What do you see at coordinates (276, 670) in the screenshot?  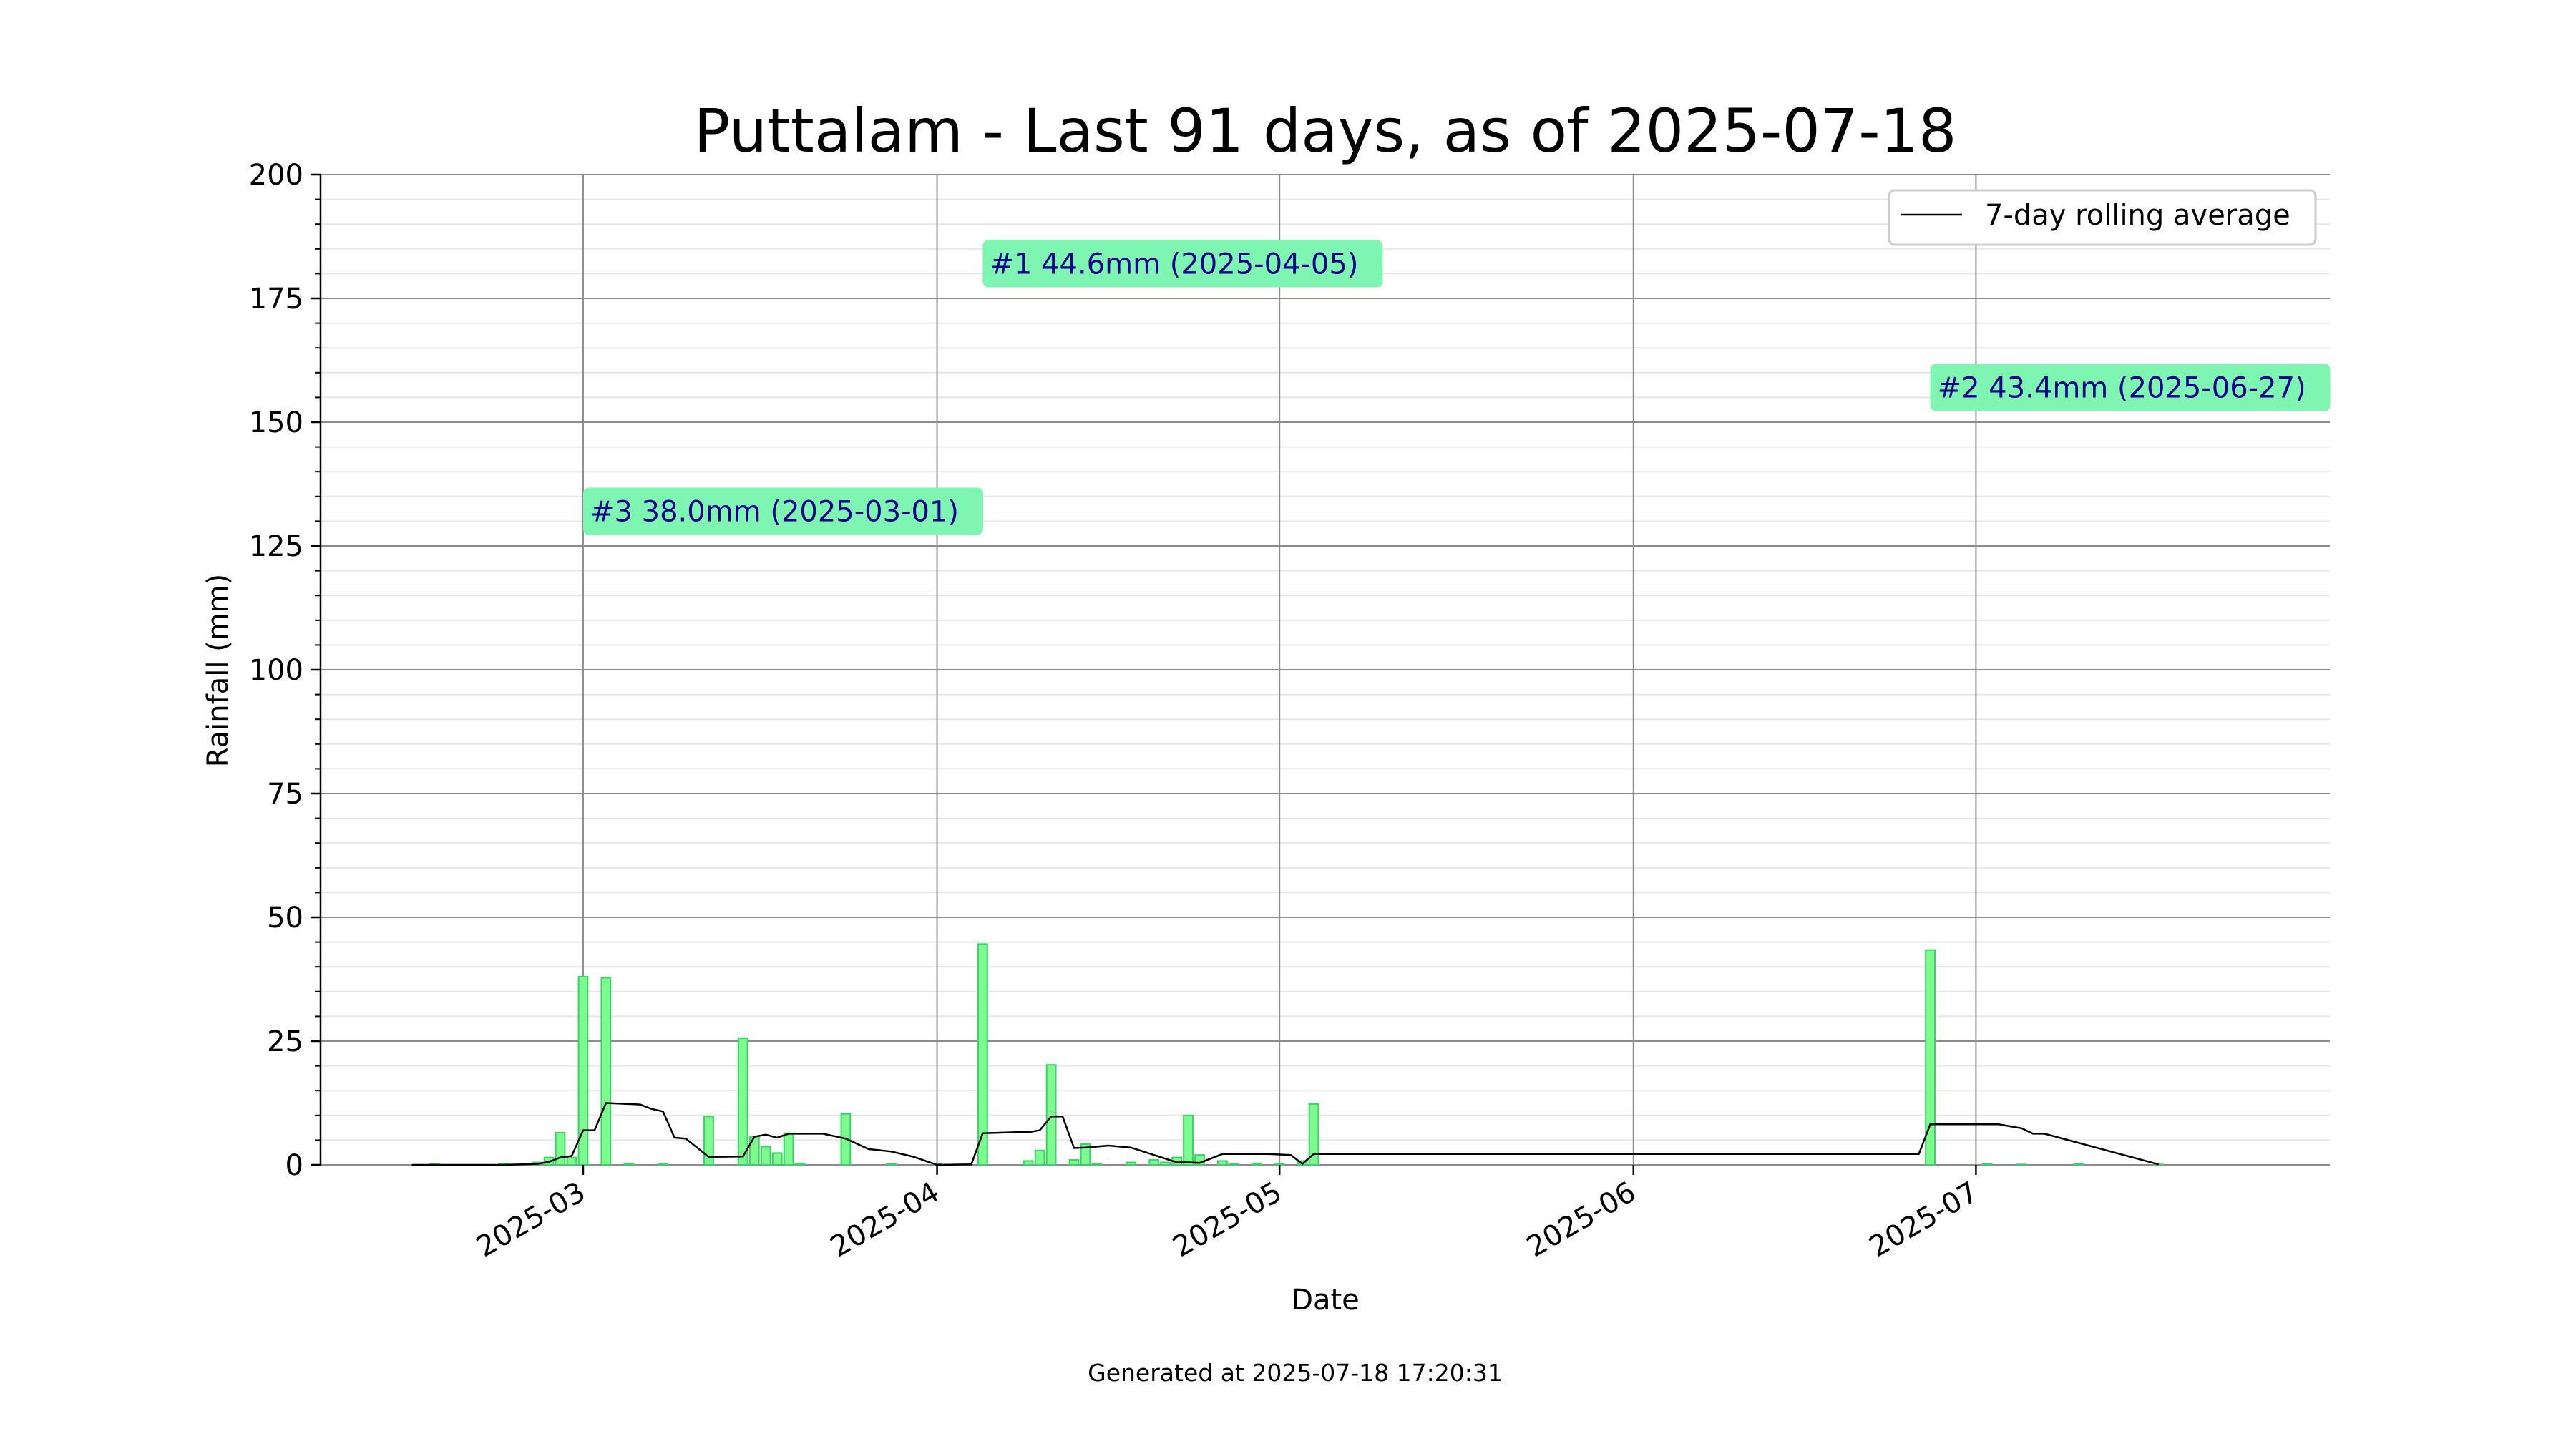 I see `y-tick-label: 100` at bounding box center [276, 670].